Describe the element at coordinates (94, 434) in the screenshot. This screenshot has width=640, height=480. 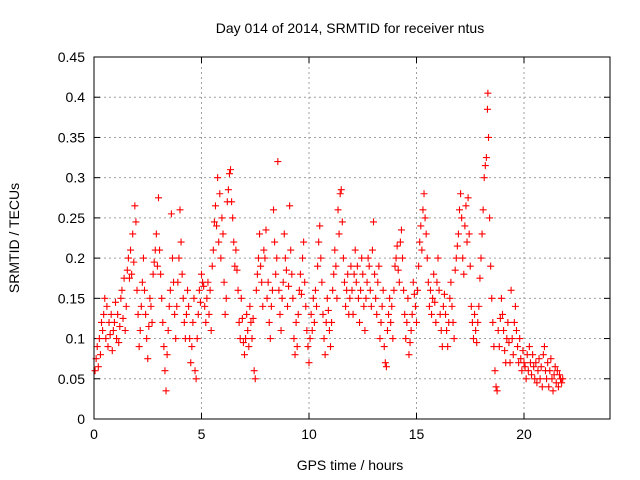
I see `x-tick-label: 0` at that location.